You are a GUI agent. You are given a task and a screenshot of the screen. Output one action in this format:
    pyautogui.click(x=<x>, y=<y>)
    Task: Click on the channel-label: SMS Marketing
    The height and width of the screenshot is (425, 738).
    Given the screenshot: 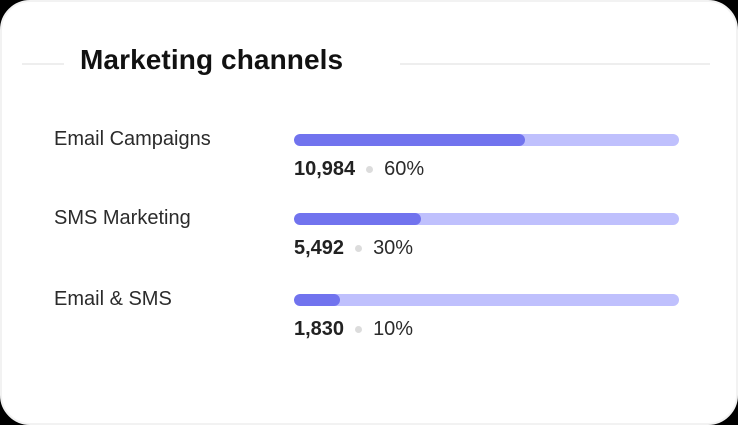 What is the action you would take?
    pyautogui.click(x=122, y=218)
    